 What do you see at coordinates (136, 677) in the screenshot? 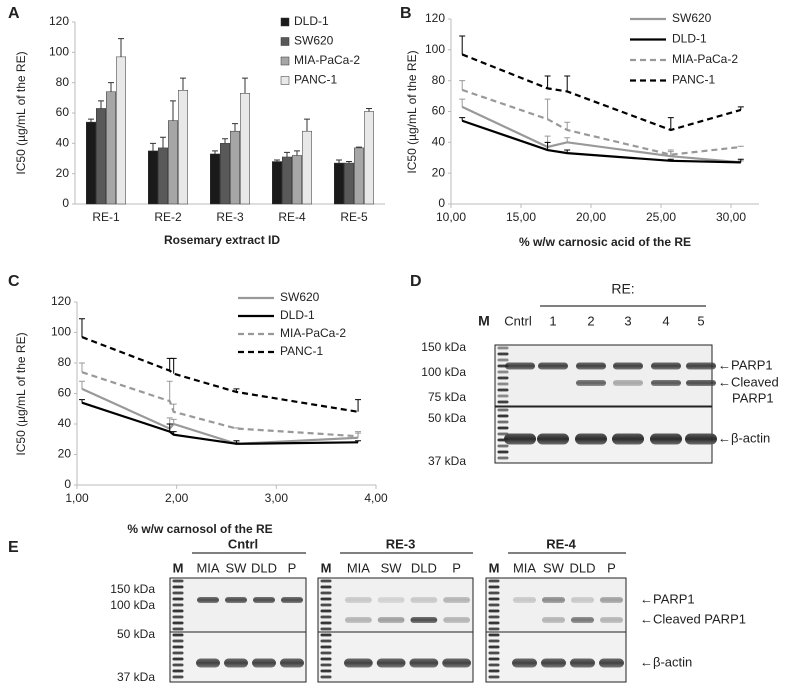
I see `size-label: 37 kDa` at bounding box center [136, 677].